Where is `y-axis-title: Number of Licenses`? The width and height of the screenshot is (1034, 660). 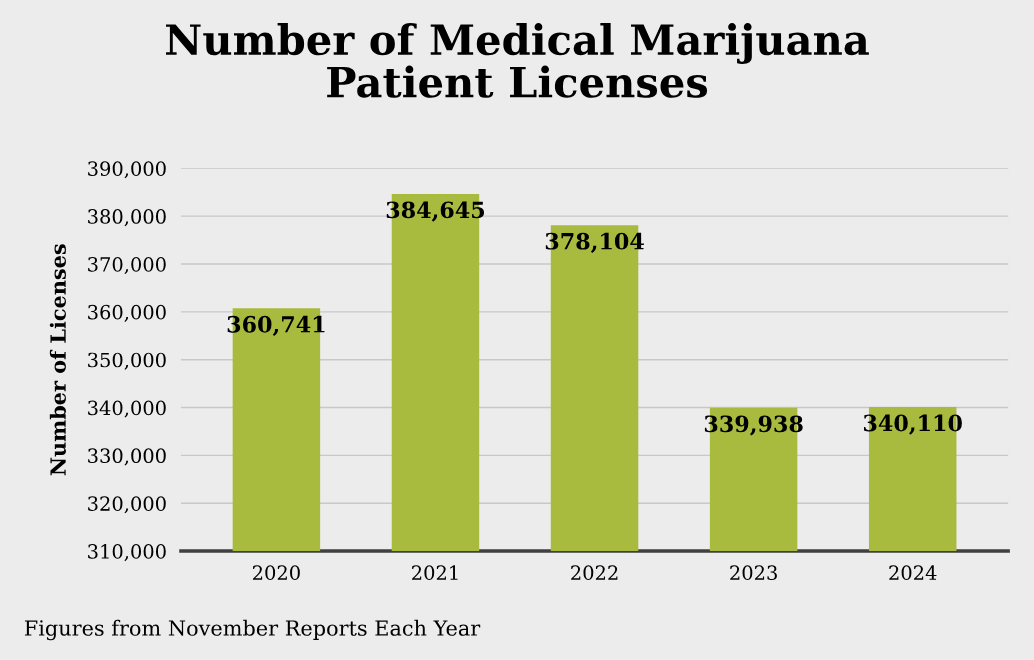 y-axis-title: Number of Licenses is located at coordinates (57, 360).